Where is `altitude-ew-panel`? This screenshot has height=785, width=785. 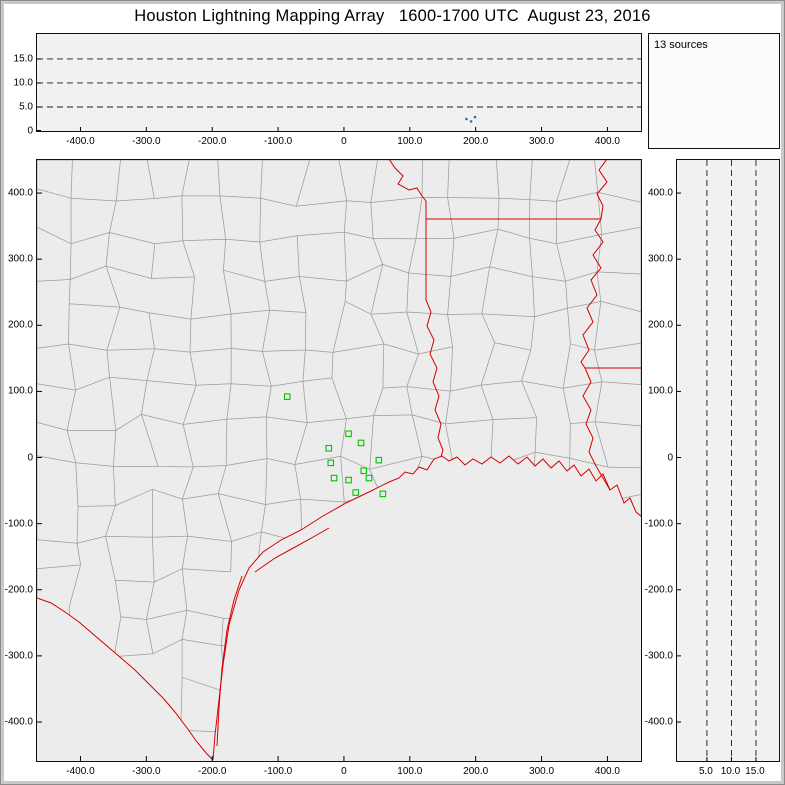 altitude-ew-panel is located at coordinates (339, 82).